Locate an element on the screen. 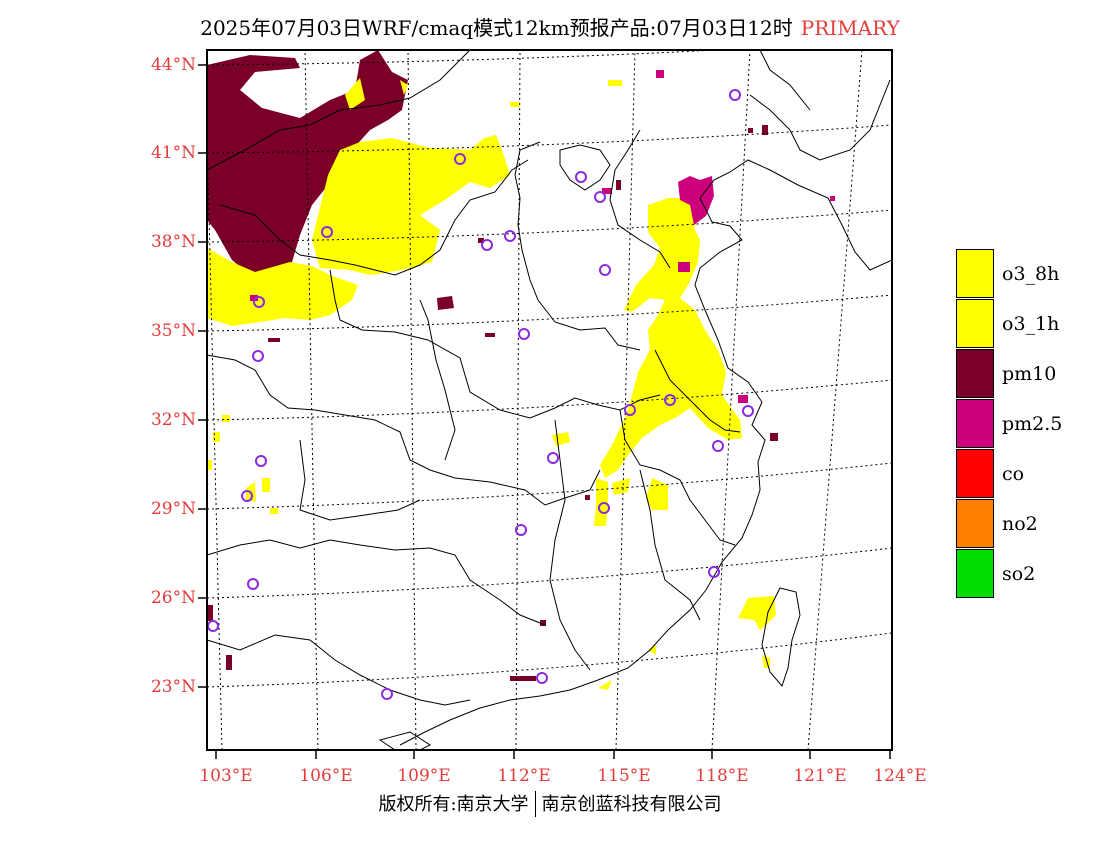 The height and width of the screenshot is (850, 1100). copyright-right: 南京创蓝科技有限公司 is located at coordinates (631, 804).